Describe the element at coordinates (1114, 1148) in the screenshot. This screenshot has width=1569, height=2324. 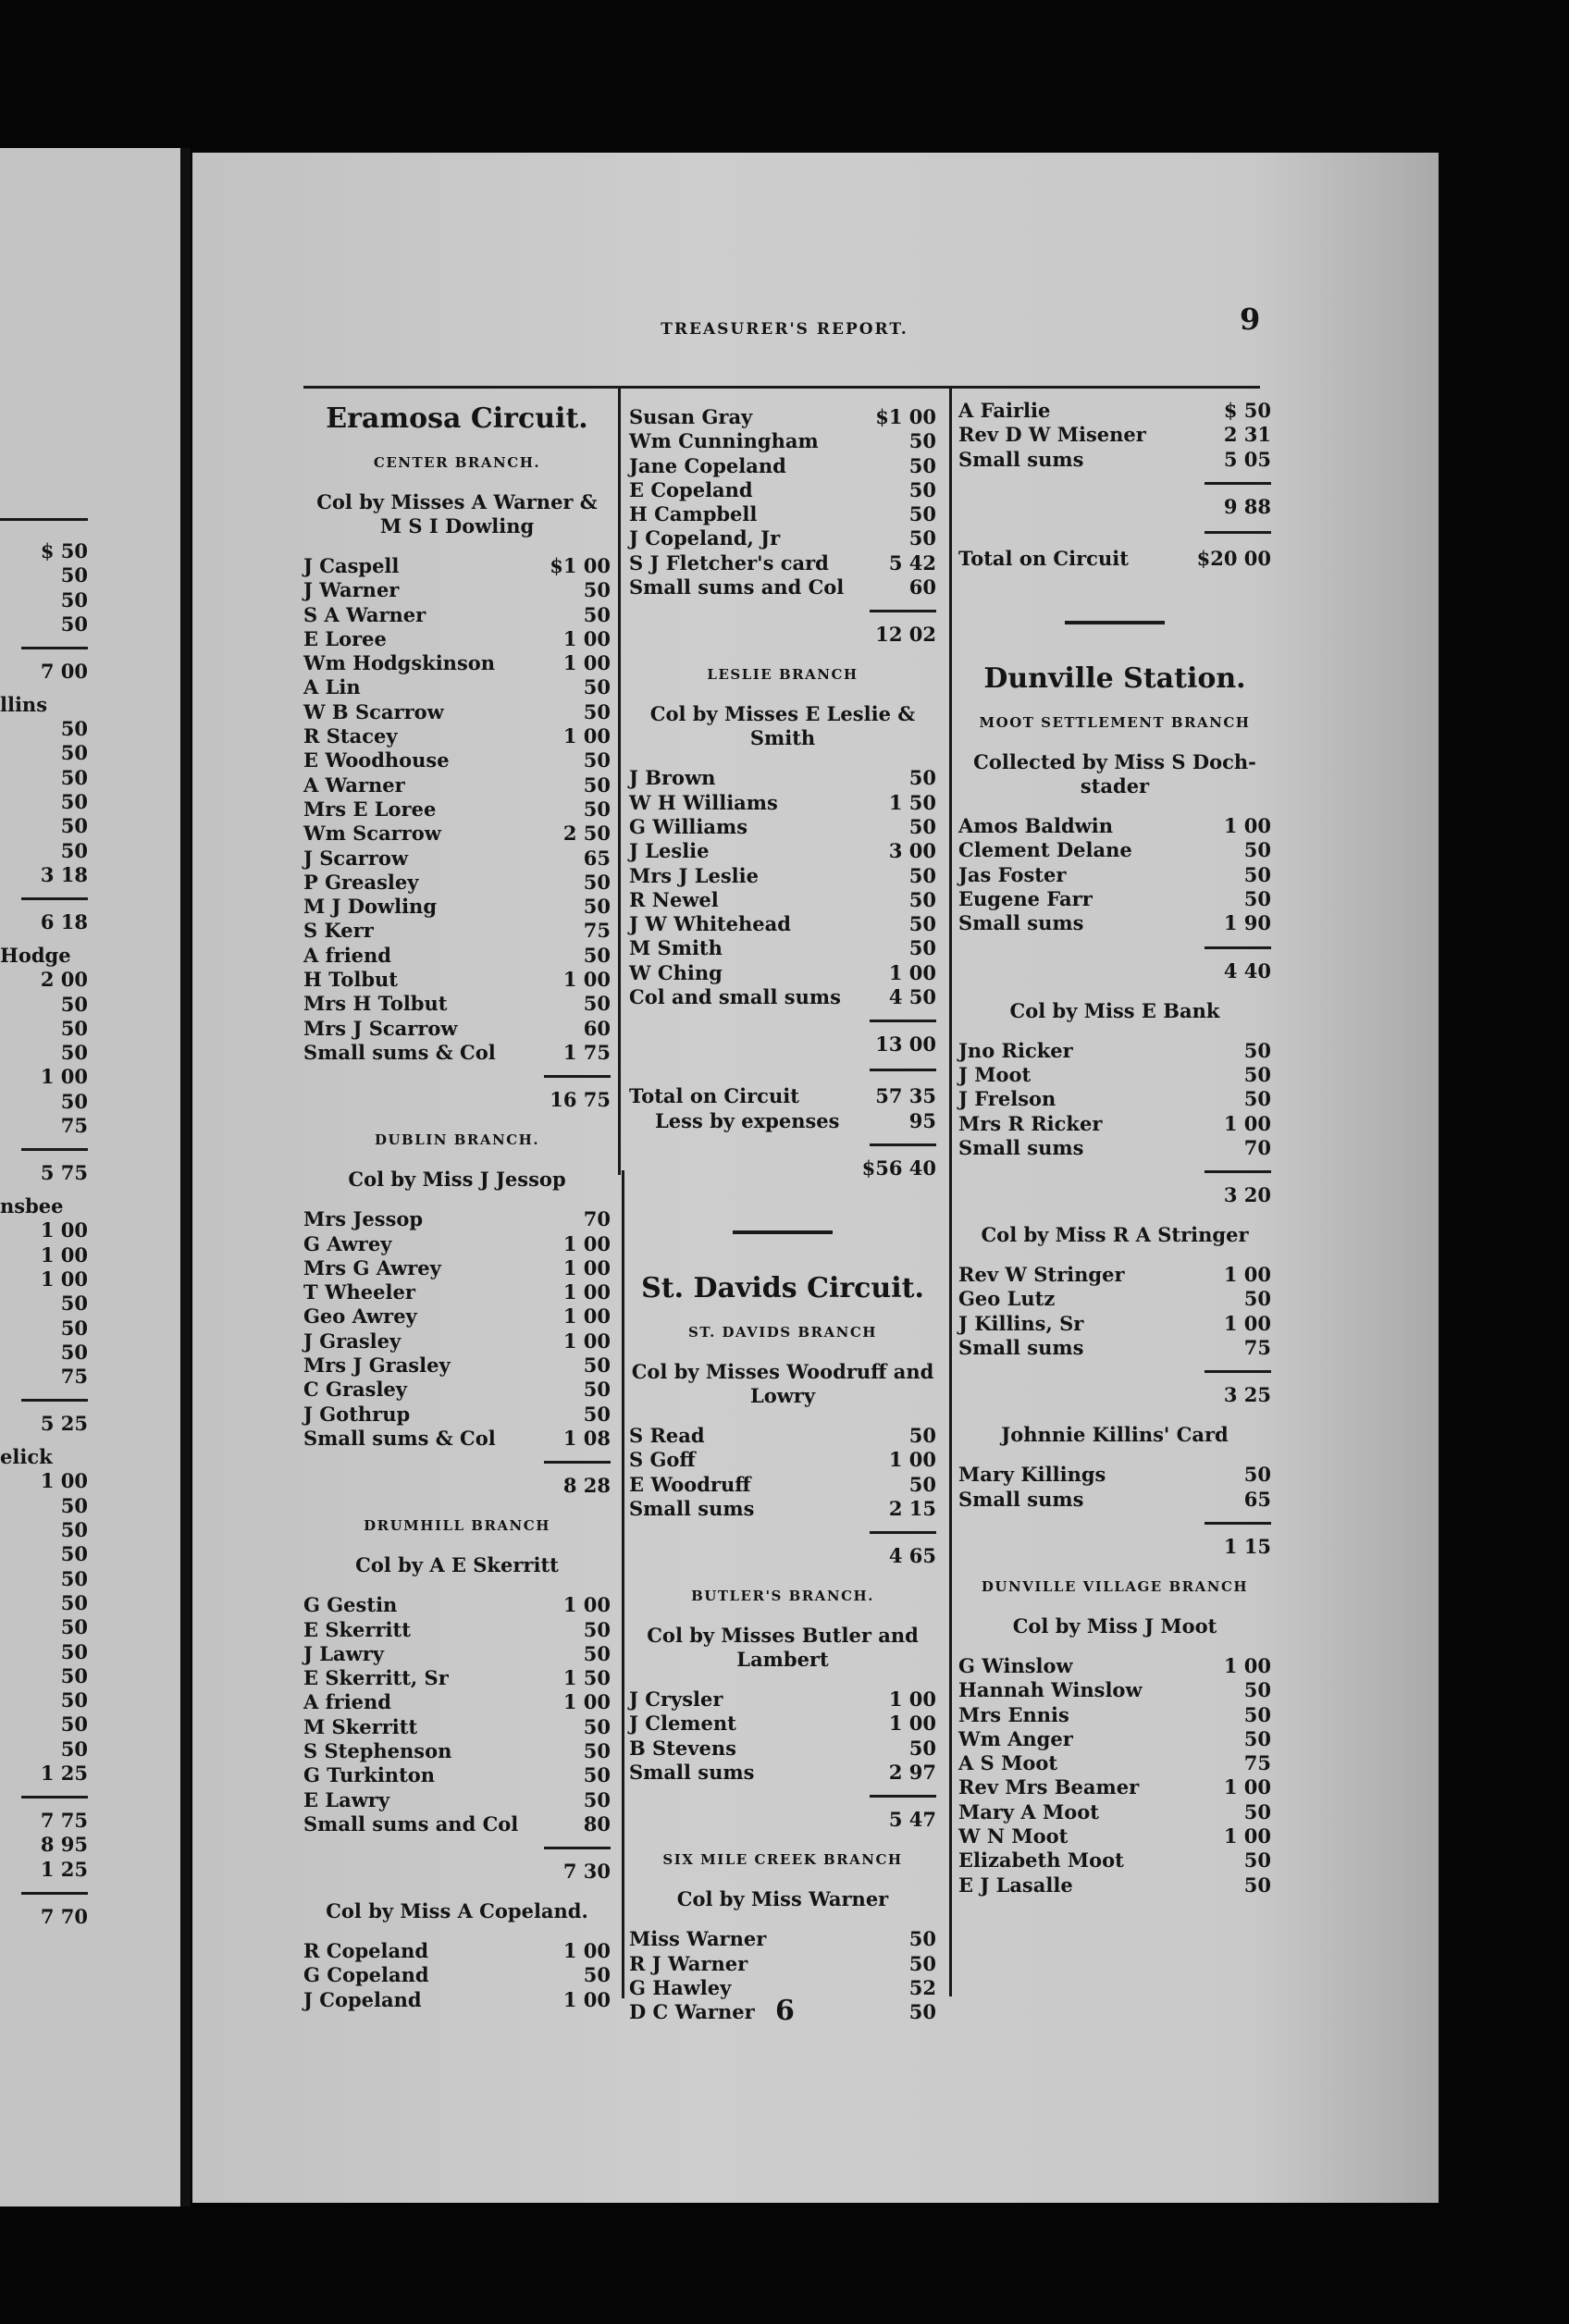
I see `contribution-row: Small sums 70` at that location.